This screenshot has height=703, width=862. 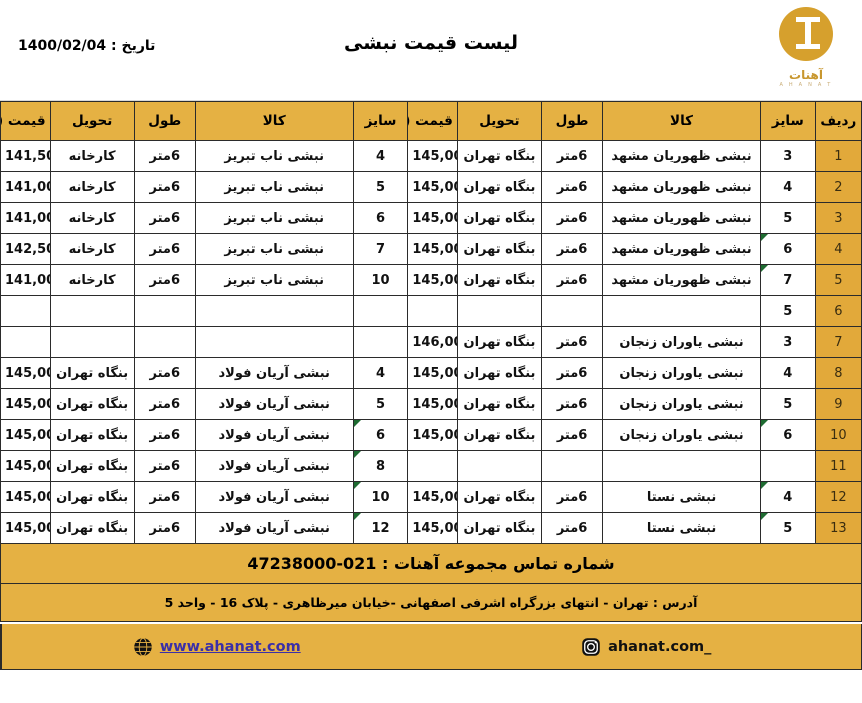 What do you see at coordinates (838, 187) in the screenshot?
I see `cell-radif: 2` at bounding box center [838, 187].